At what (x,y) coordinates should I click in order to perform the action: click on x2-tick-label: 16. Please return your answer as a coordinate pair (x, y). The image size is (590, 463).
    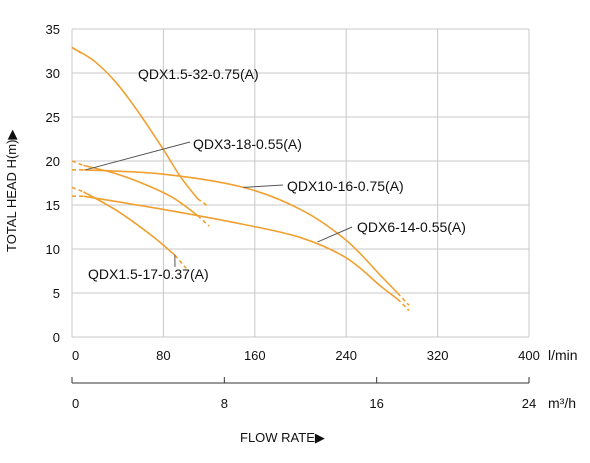
    Looking at the image, I should click on (376, 403).